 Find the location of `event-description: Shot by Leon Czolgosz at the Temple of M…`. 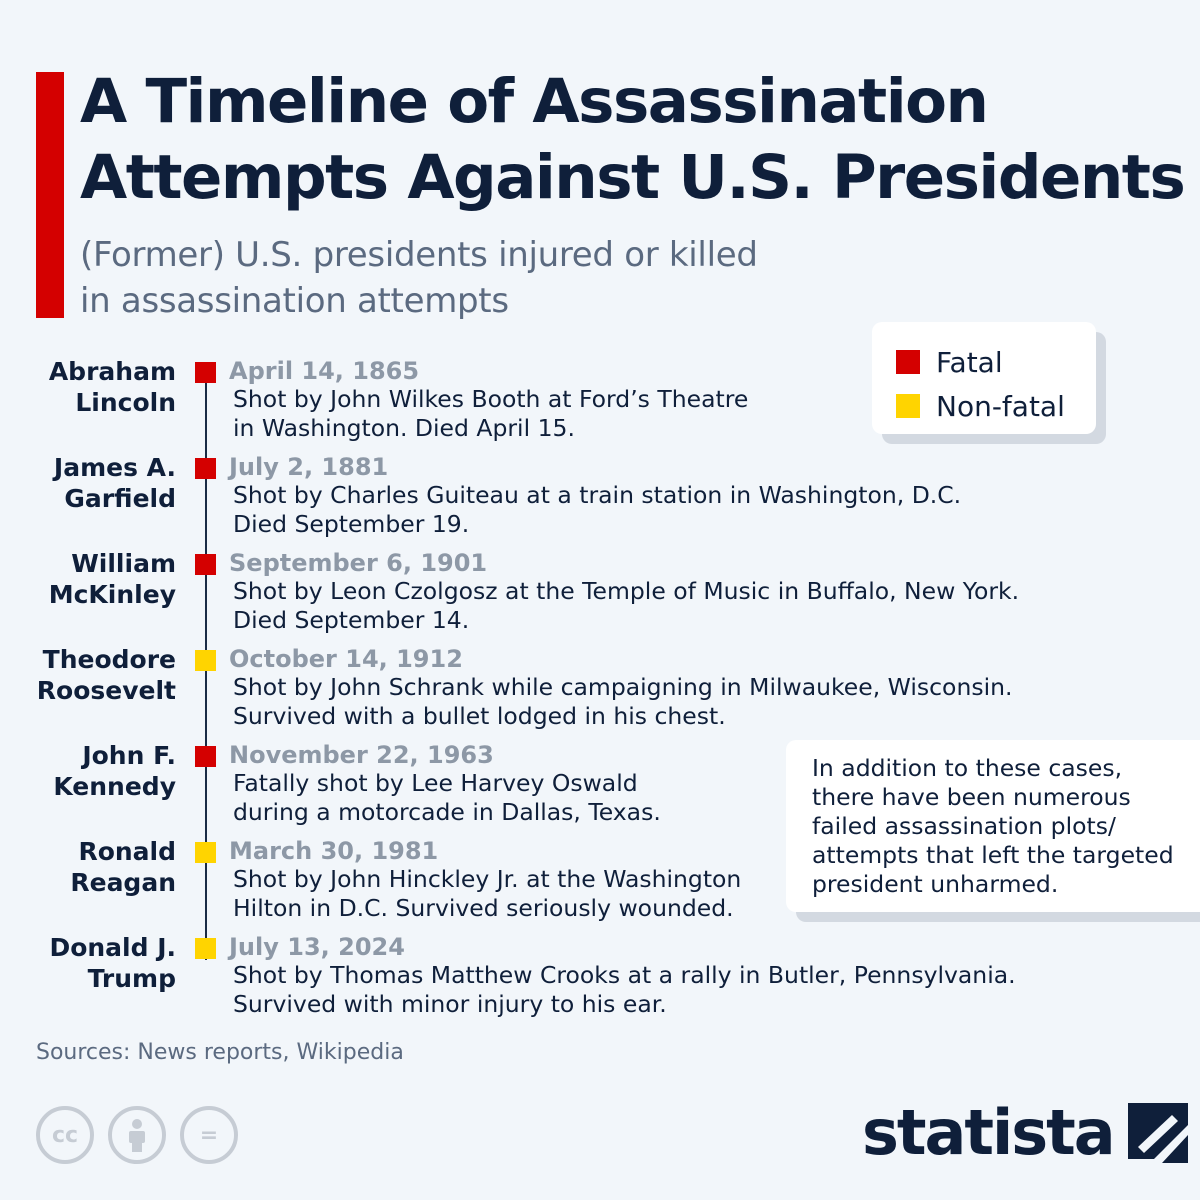

event-description: Shot by Leon Czolgosz at the Temple of M… is located at coordinates (643, 606).